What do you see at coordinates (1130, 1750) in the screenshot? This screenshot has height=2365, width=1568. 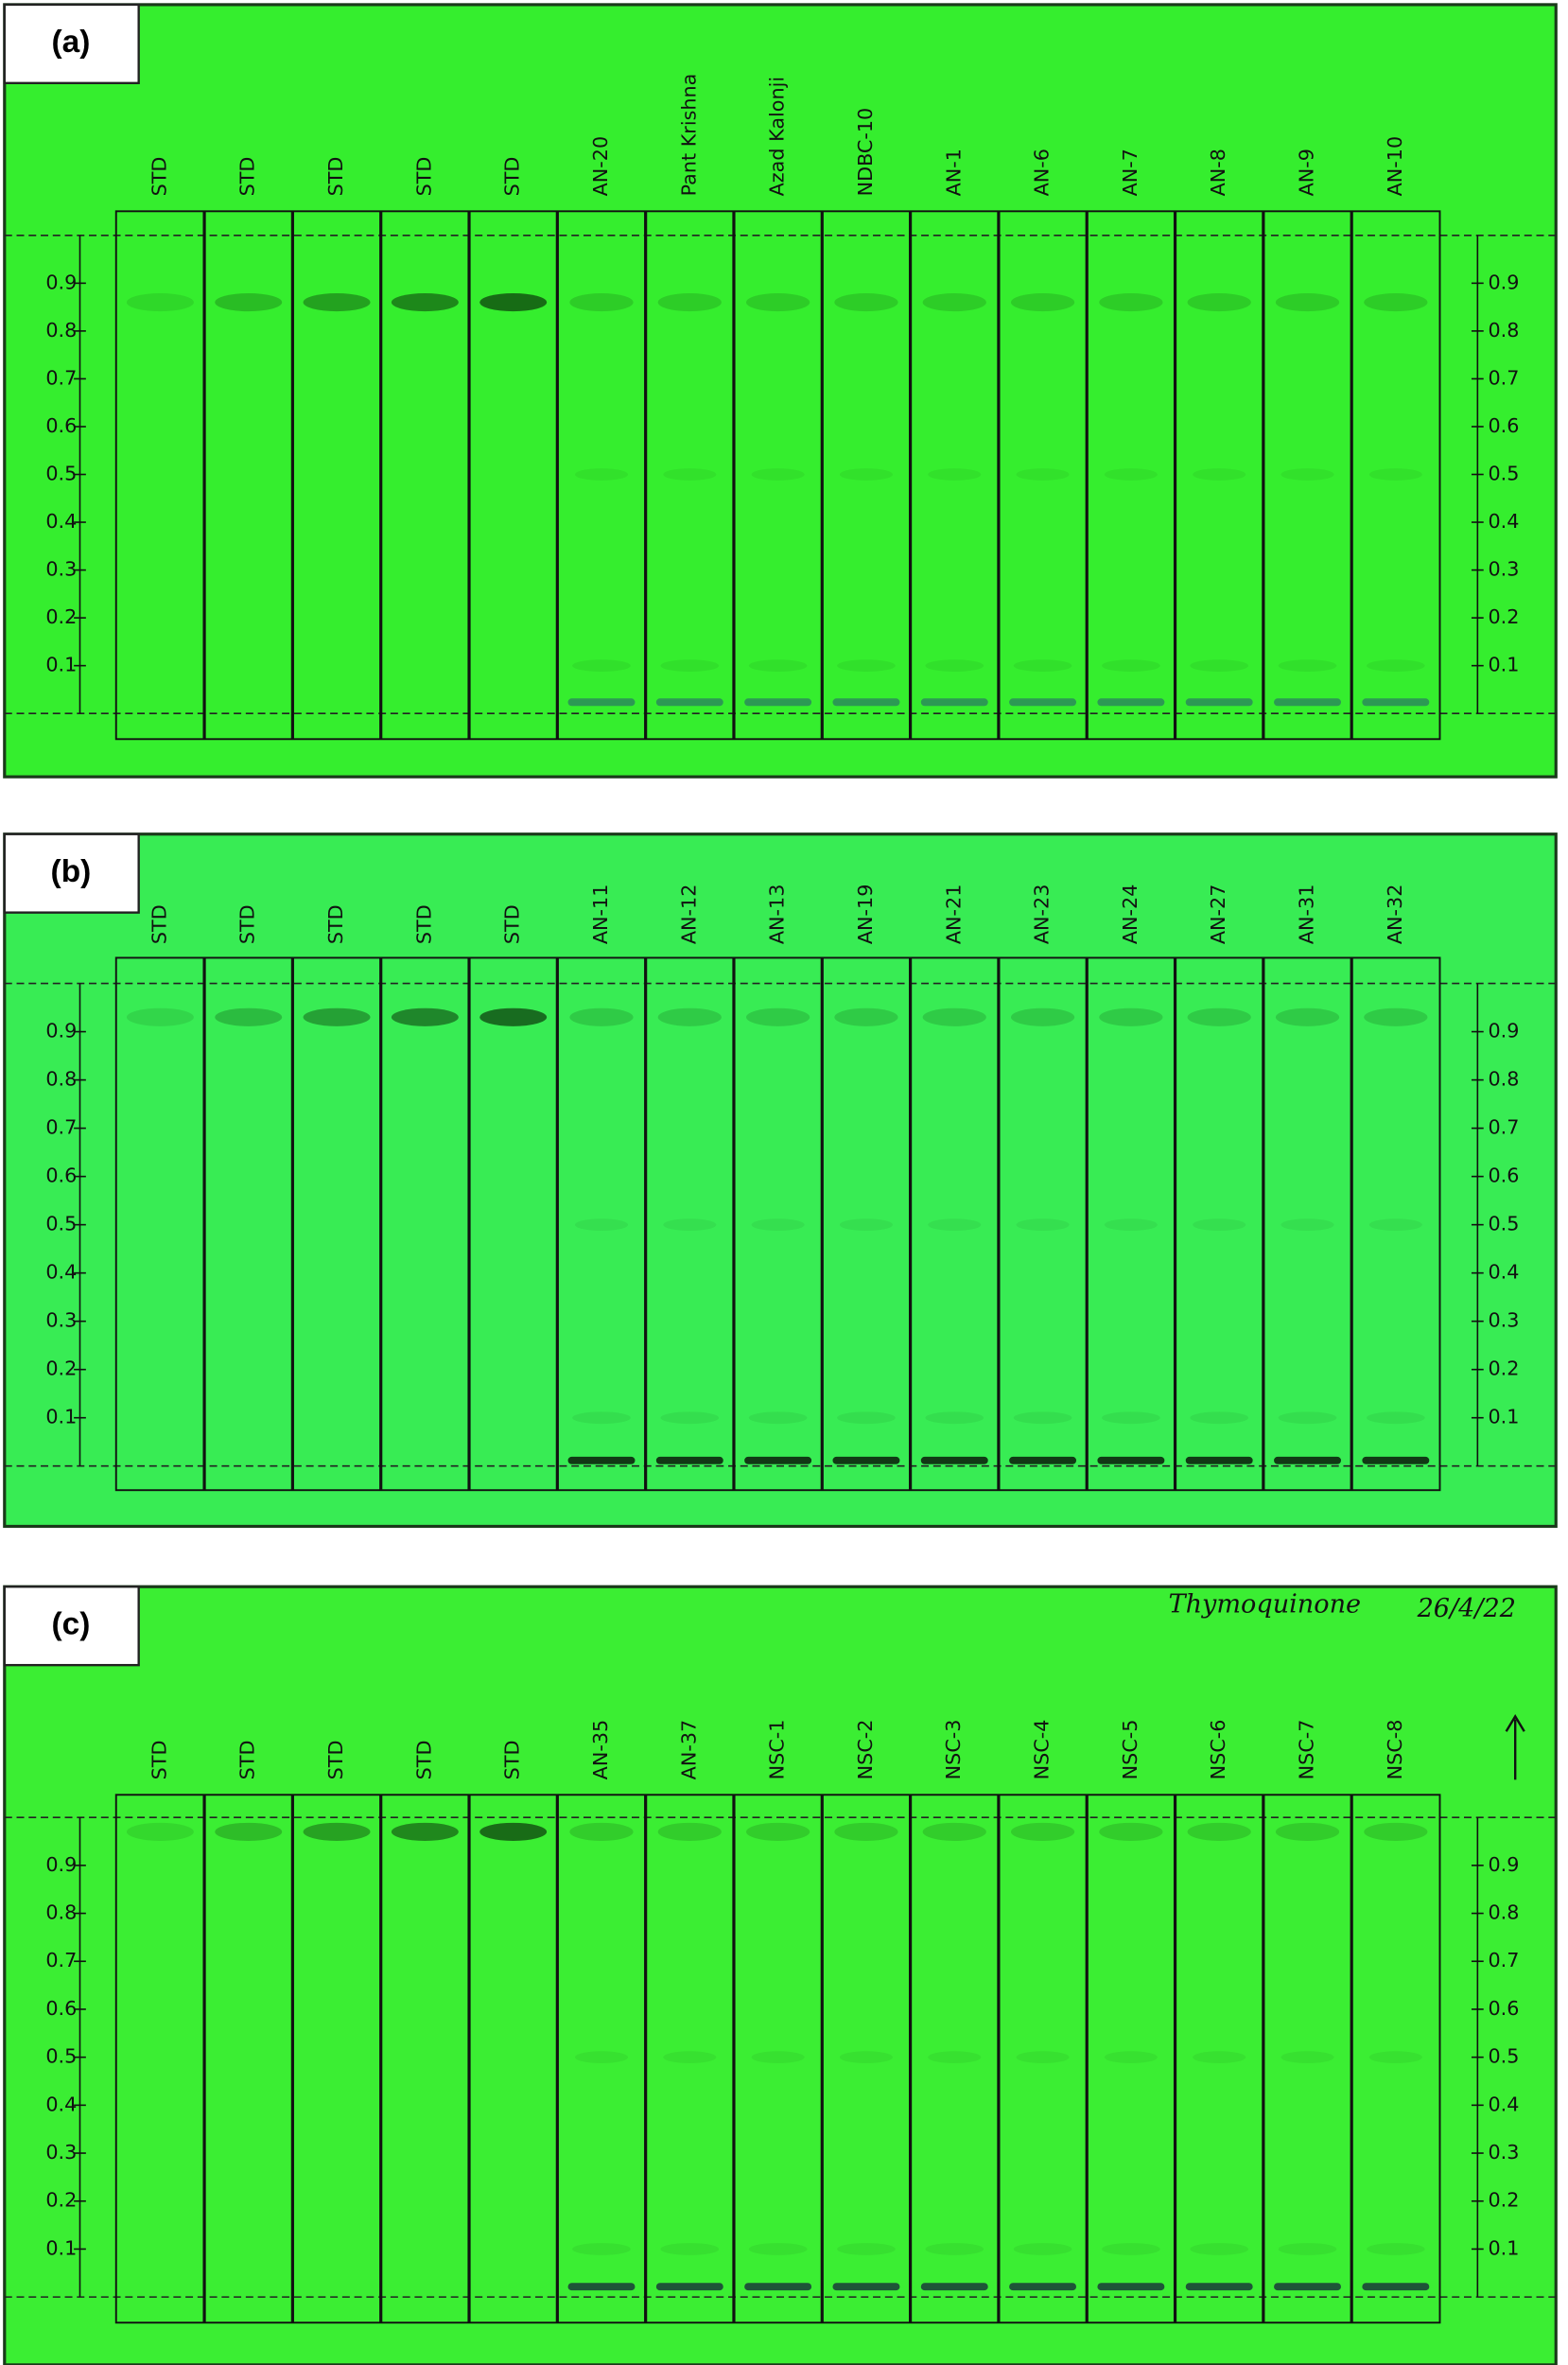 I see `lane-label: NSC-5` at bounding box center [1130, 1750].